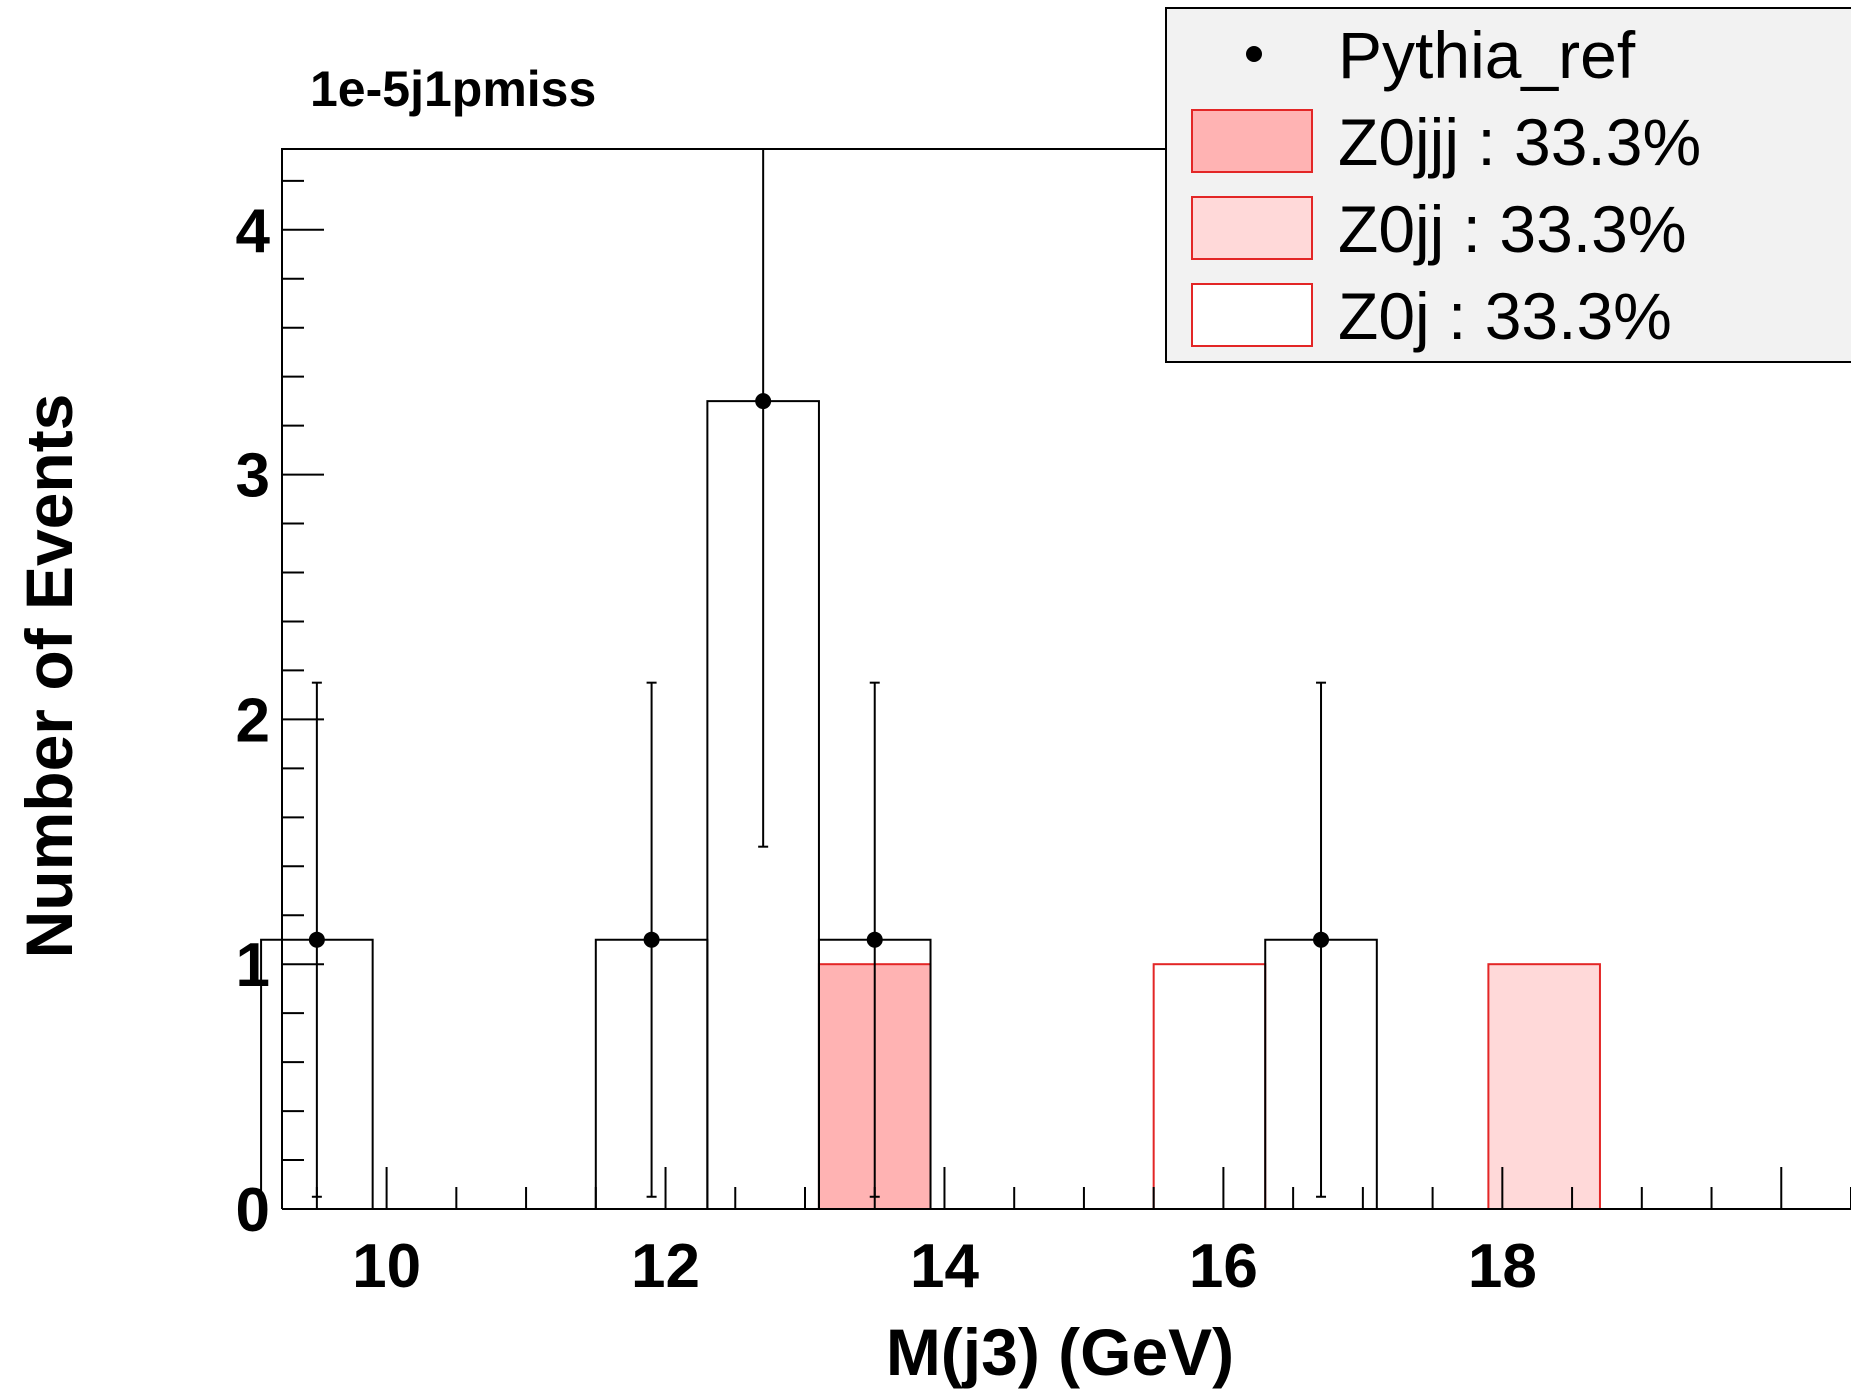 The image size is (1851, 1393). What do you see at coordinates (944, 1266) in the screenshot?
I see `x-tick-label-14: 14` at bounding box center [944, 1266].